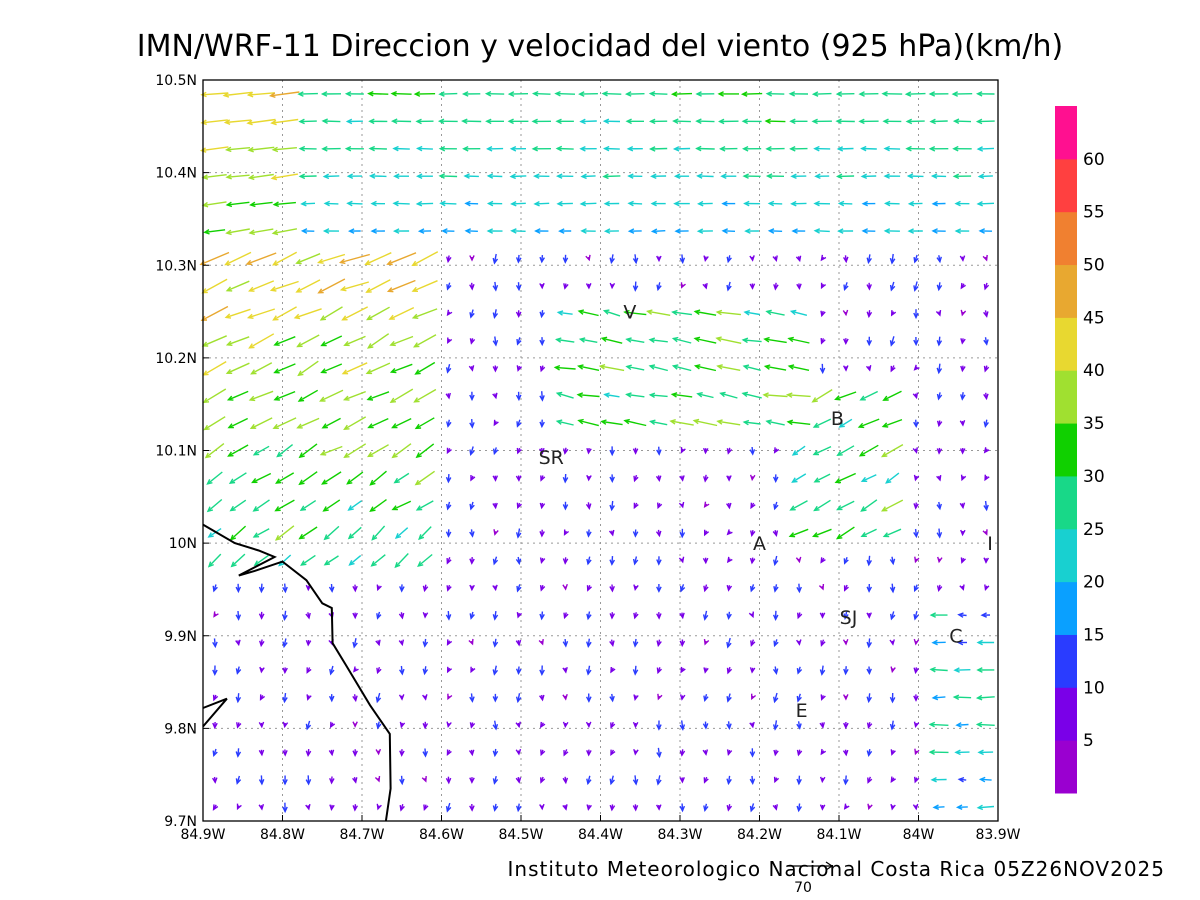 The image size is (1200, 900). What do you see at coordinates (990, 544) in the screenshot?
I see `place-label: I` at bounding box center [990, 544].